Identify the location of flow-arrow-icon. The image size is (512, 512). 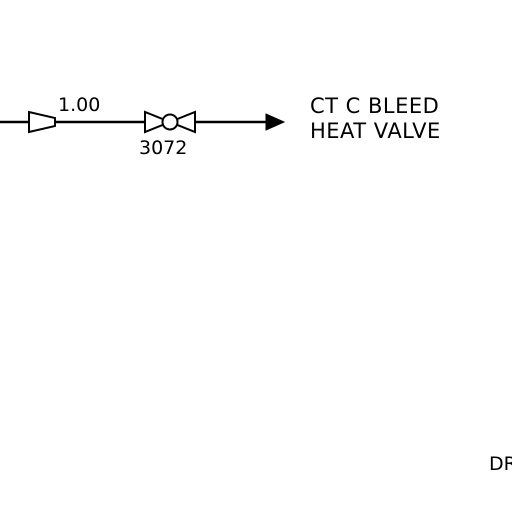
(275, 122).